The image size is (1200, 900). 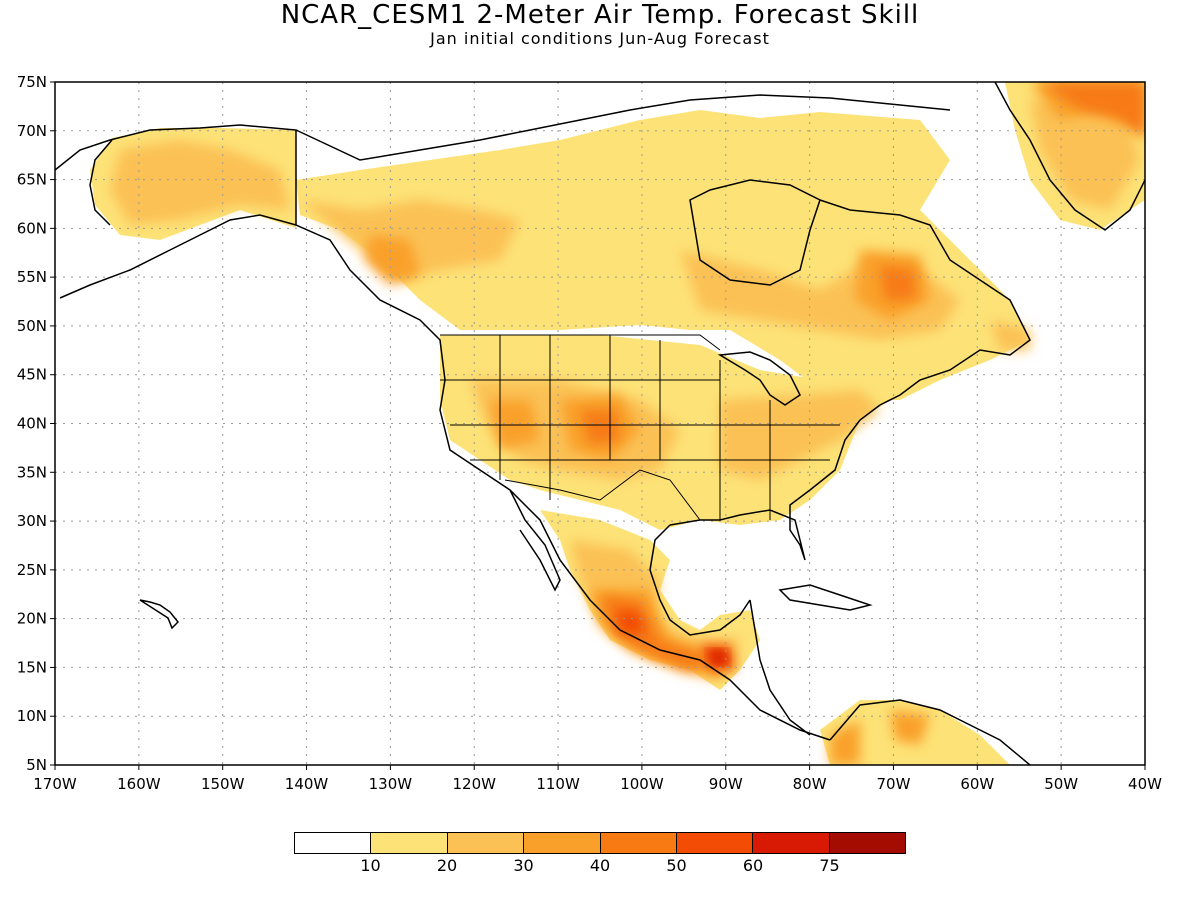 I want to click on coast-alaska-west, so click(x=101, y=182).